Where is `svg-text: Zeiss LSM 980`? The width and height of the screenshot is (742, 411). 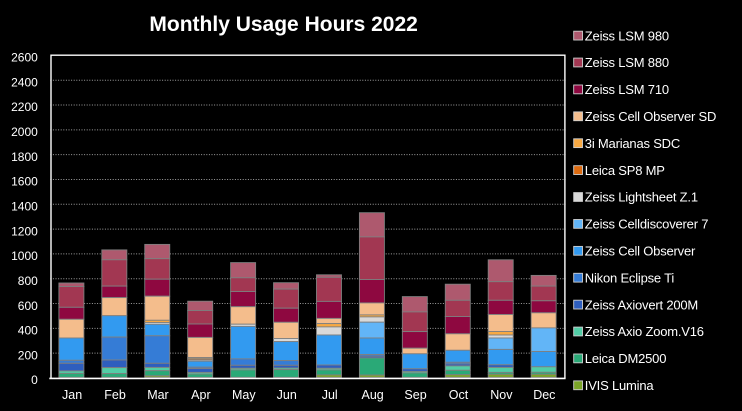 svg-text: Zeiss LSM 980 is located at coordinates (627, 35).